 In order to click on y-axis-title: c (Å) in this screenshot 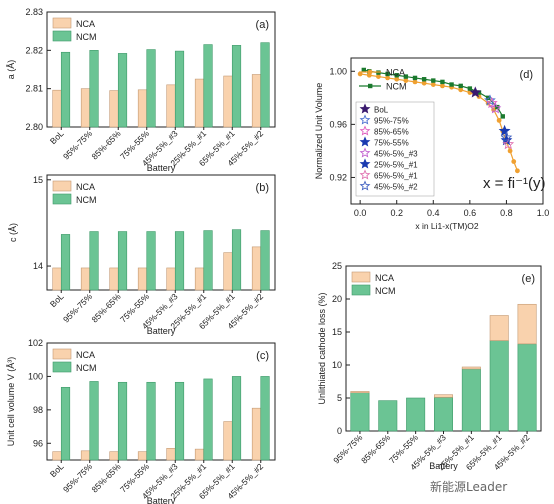, I will do `click(13, 232)`.